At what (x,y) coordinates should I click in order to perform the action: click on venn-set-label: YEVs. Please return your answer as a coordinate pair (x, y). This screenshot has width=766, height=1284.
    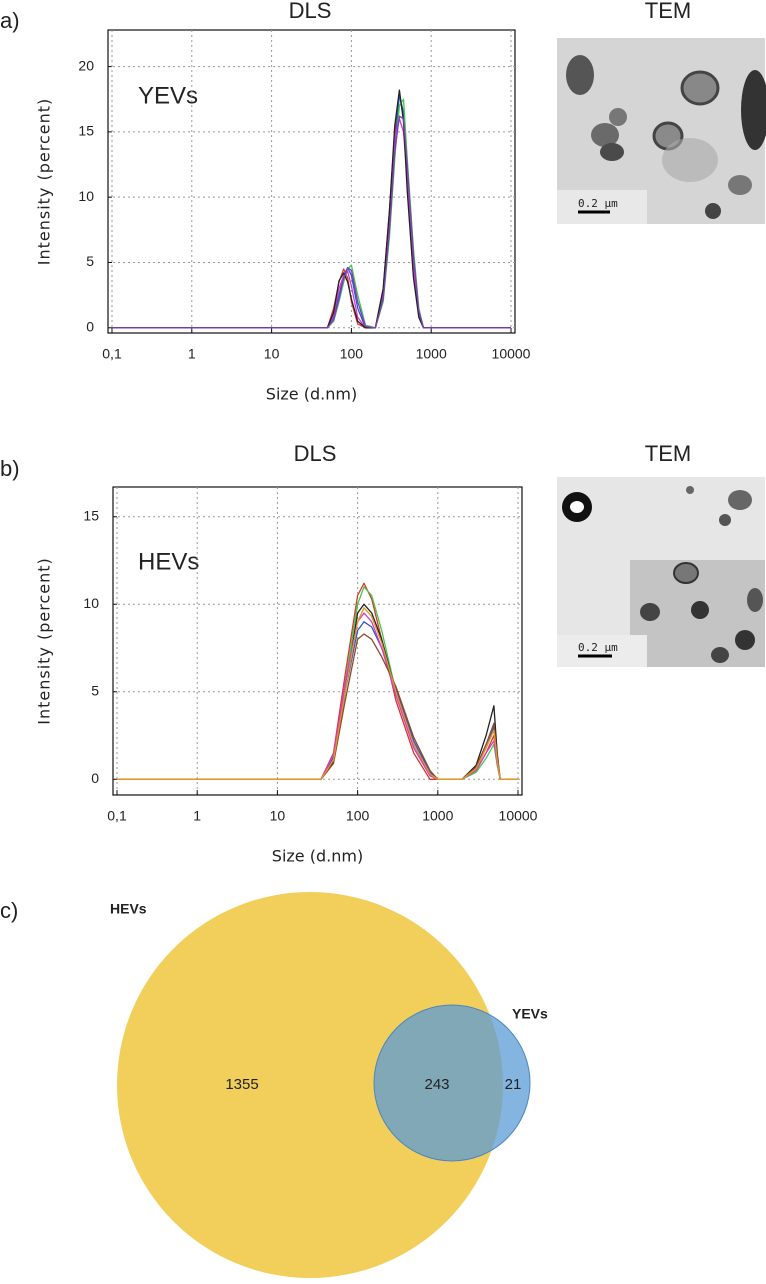
    Looking at the image, I should click on (530, 1014).